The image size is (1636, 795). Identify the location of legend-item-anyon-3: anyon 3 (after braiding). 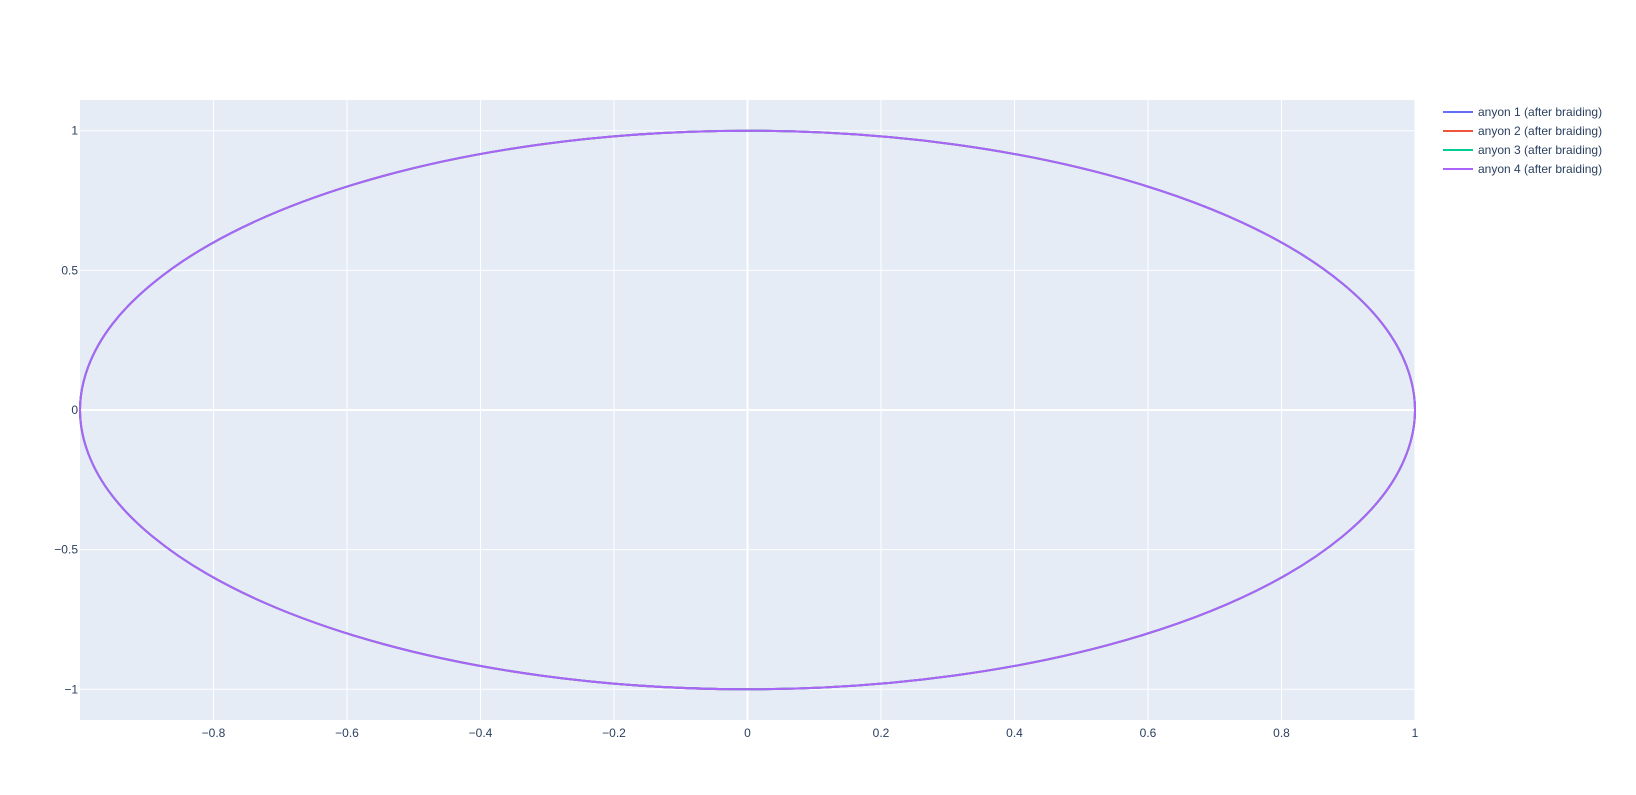
(1522, 150).